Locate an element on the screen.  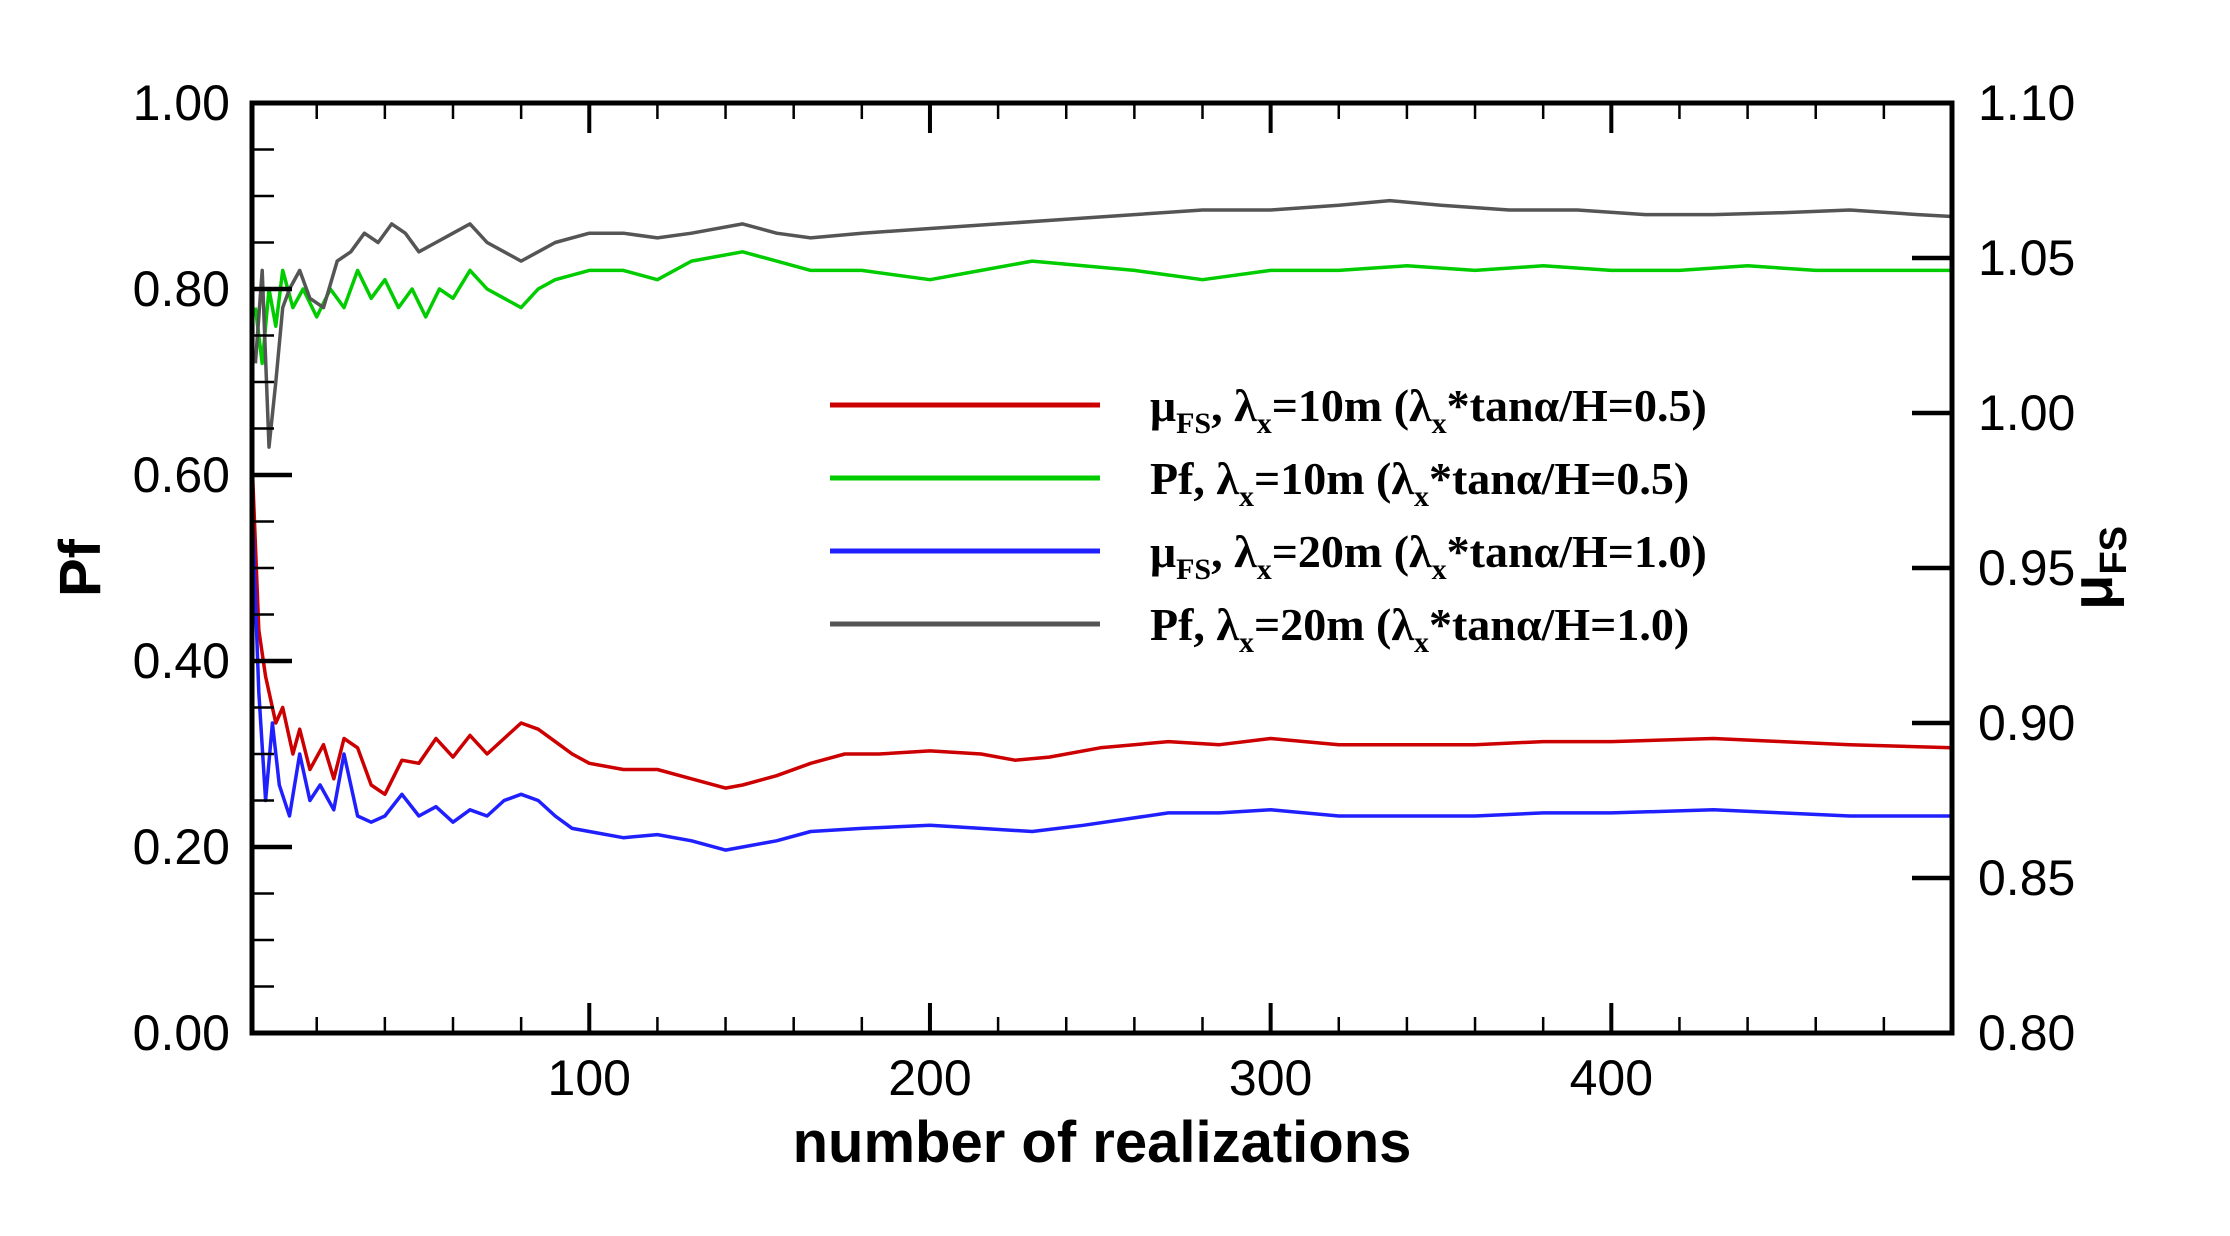
legend-label-2: Pf, λx=10m (λx*tanα/H=0.5) is located at coordinates (1419, 483).